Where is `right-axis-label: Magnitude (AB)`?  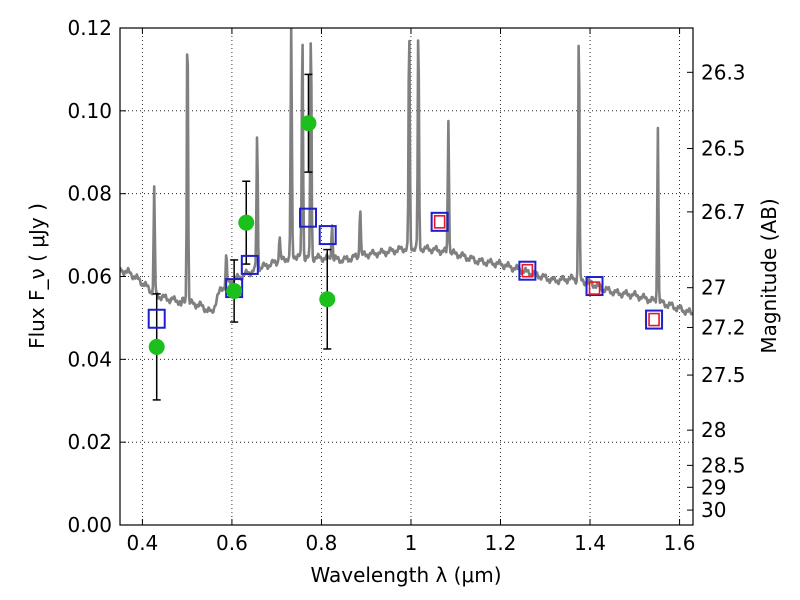
right-axis-label: Magnitude (AB) is located at coordinates (769, 275).